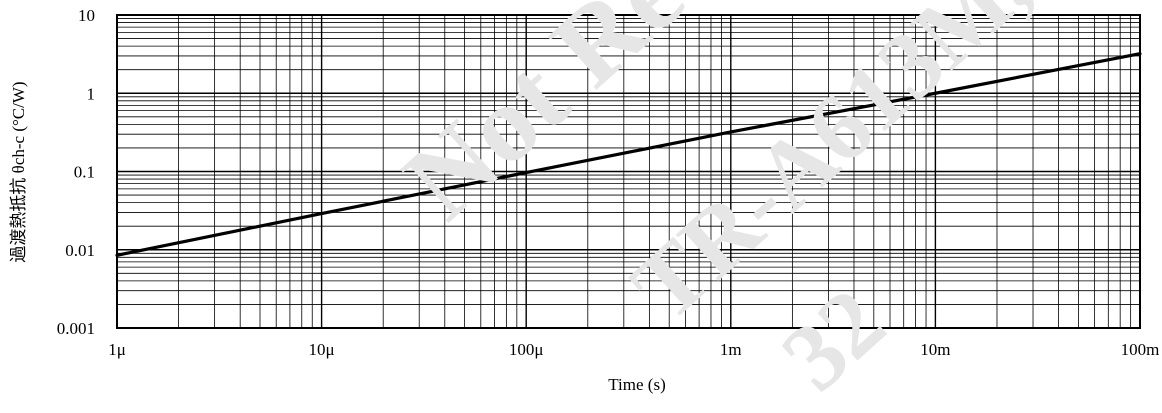  What do you see at coordinates (80, 250) in the screenshot?
I see `y-tick-label: 0.01` at bounding box center [80, 250].